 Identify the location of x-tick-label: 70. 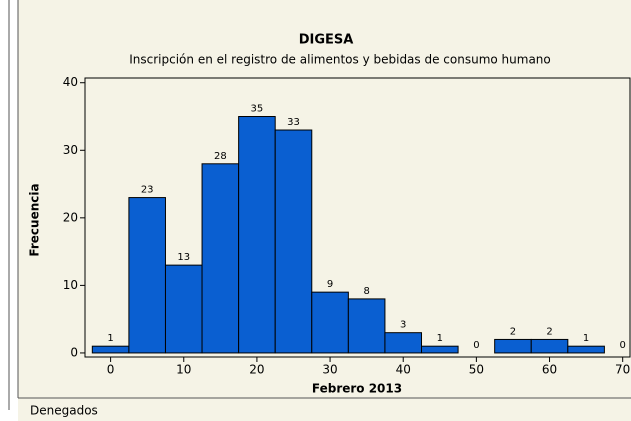
(622, 370).